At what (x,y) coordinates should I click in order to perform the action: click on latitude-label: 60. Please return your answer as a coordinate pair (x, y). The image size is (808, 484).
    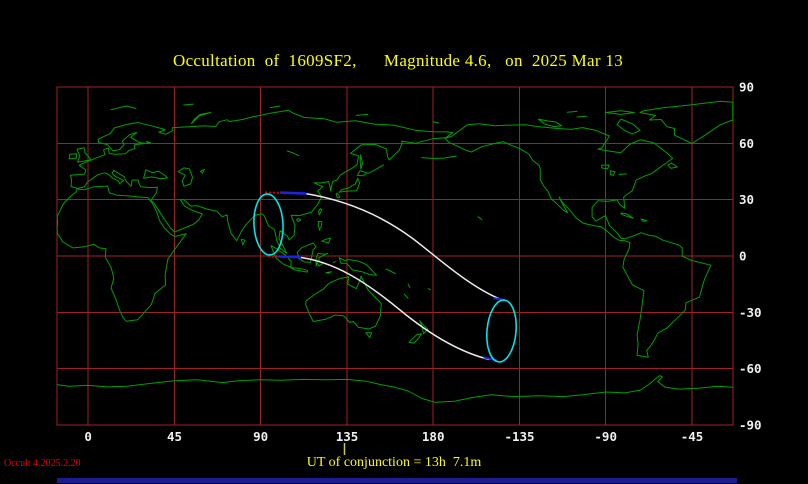
    Looking at the image, I should click on (746, 143).